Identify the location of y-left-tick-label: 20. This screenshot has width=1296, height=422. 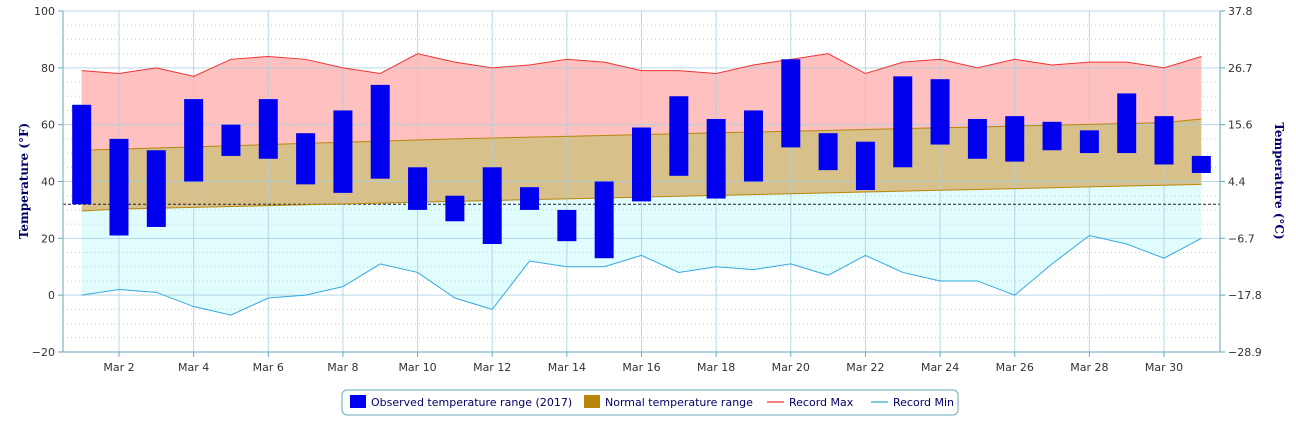
(48, 238).